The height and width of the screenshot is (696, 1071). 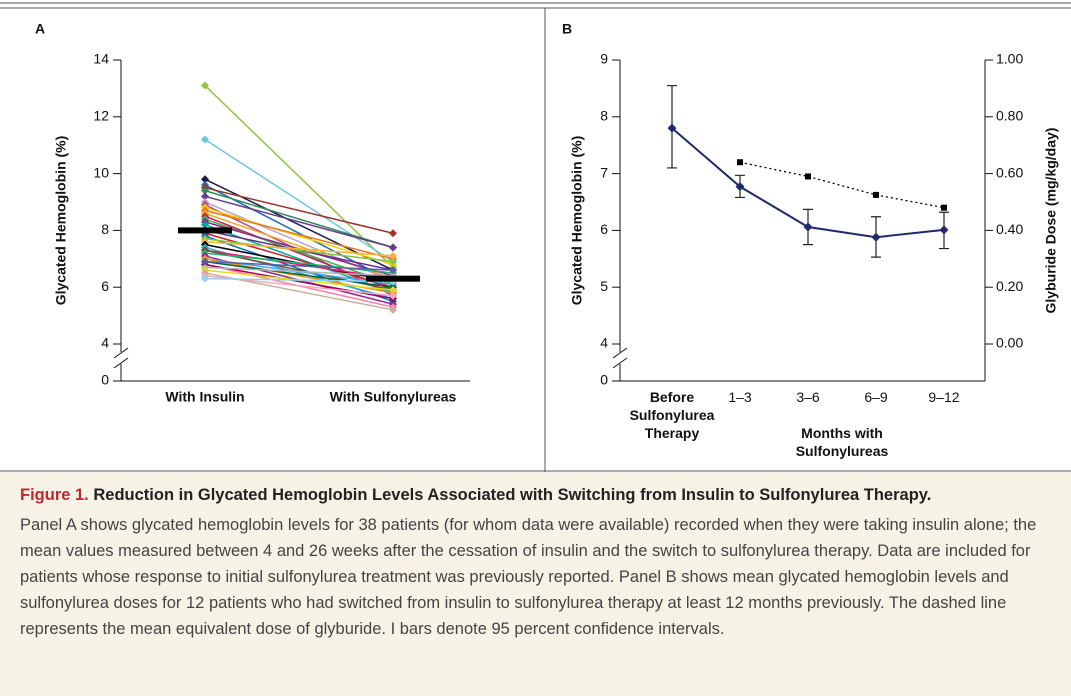 What do you see at coordinates (1009, 59) in the screenshot?
I see `y2-tick-label: 1.00` at bounding box center [1009, 59].